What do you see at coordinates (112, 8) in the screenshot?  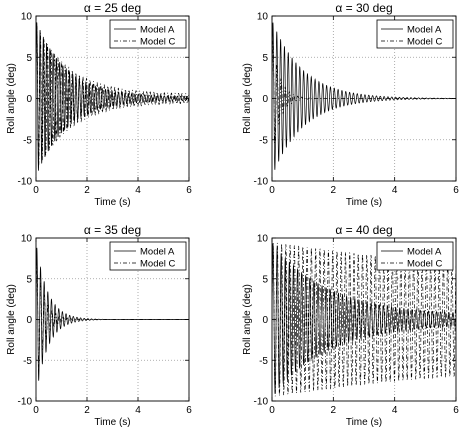 I see `chart-title: α = 25 deg` at bounding box center [112, 8].